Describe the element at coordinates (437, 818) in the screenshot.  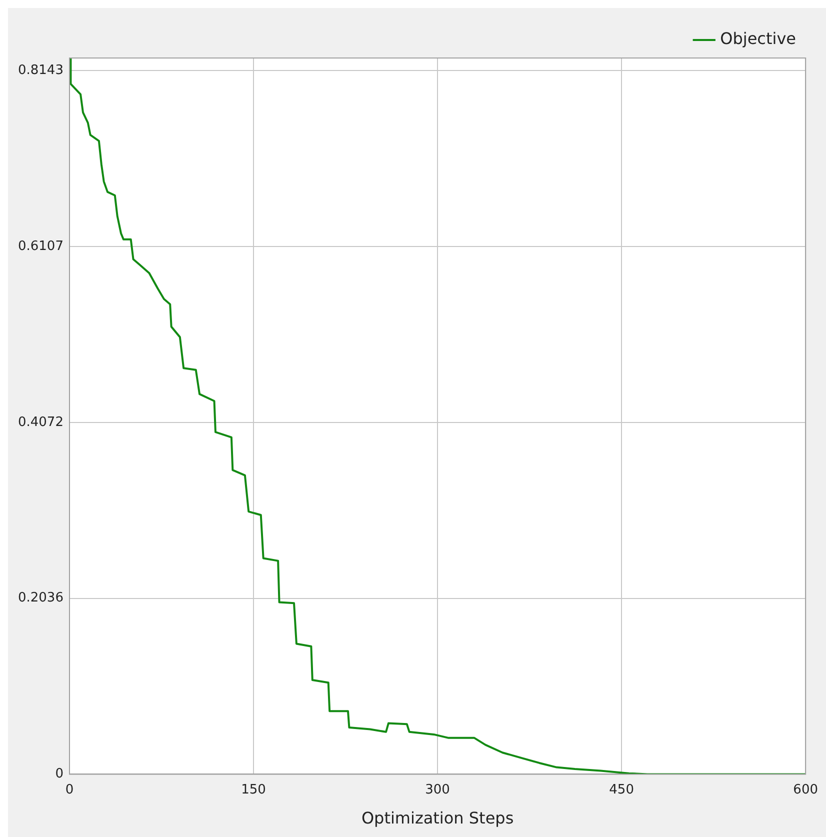
I see `x-axis-title: Optimization Steps` at that location.